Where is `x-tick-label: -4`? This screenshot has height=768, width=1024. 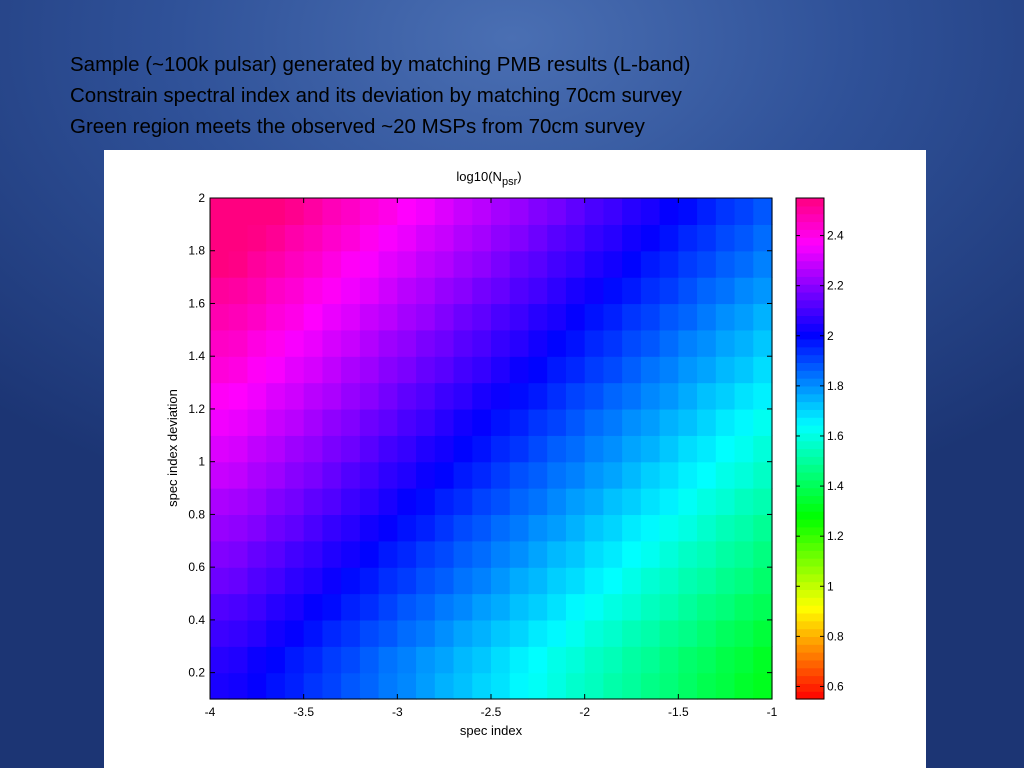 x-tick-label: -4 is located at coordinates (210, 712).